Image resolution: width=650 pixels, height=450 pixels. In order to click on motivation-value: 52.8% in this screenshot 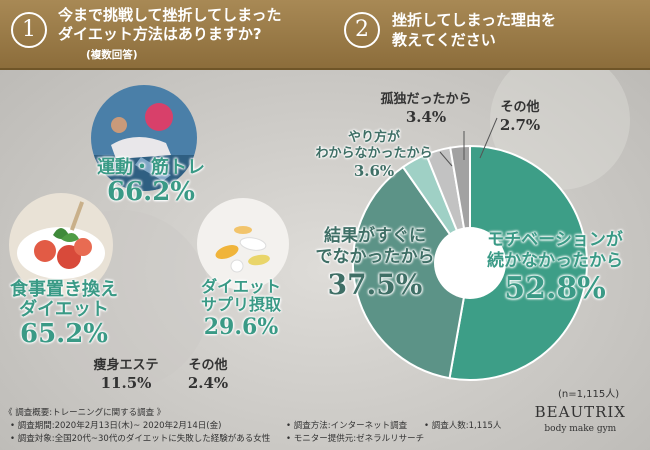, I will do `click(555, 288)`.